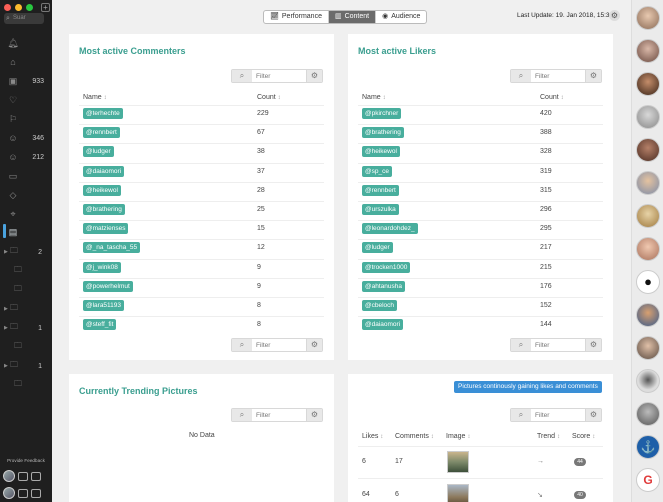  I want to click on username-tag: @j_wink08, so click(102, 267).